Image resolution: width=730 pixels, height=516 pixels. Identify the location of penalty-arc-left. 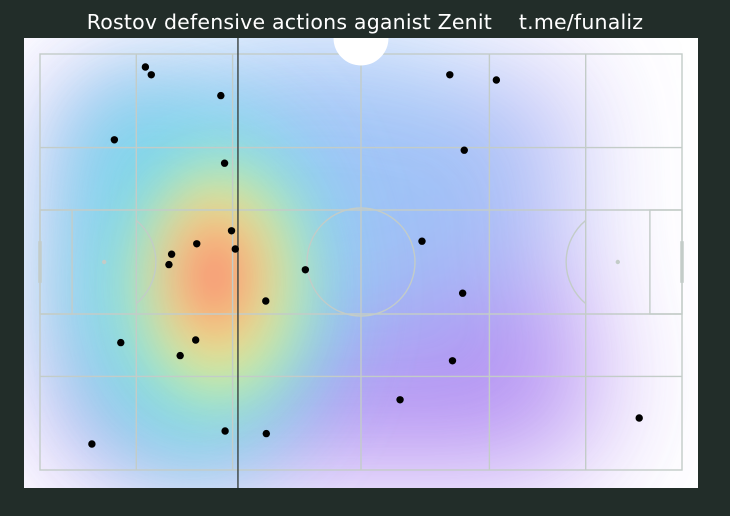
(146, 262).